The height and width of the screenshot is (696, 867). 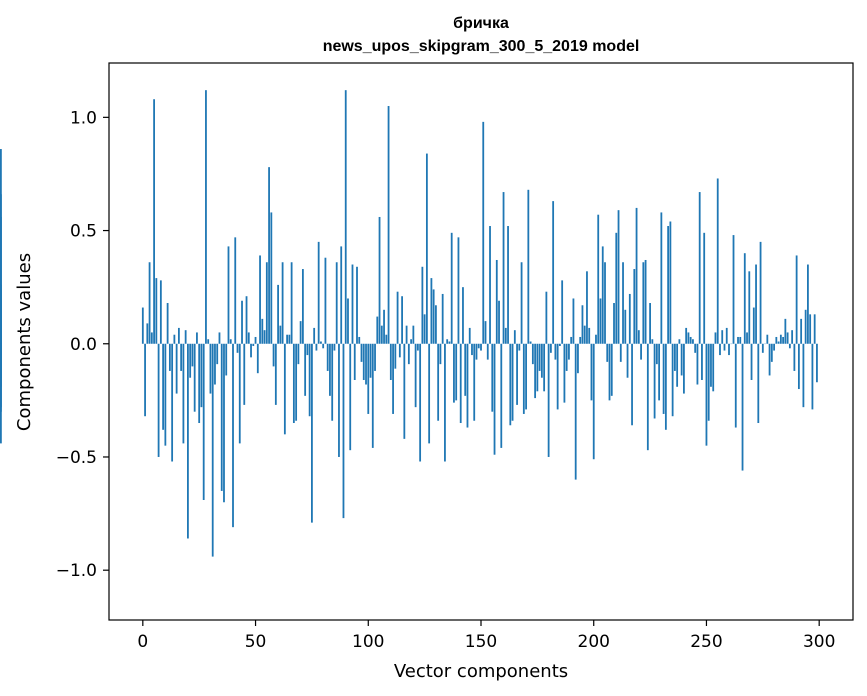 What do you see at coordinates (481, 642) in the screenshot?
I see `x-tick-label: 150` at bounding box center [481, 642].